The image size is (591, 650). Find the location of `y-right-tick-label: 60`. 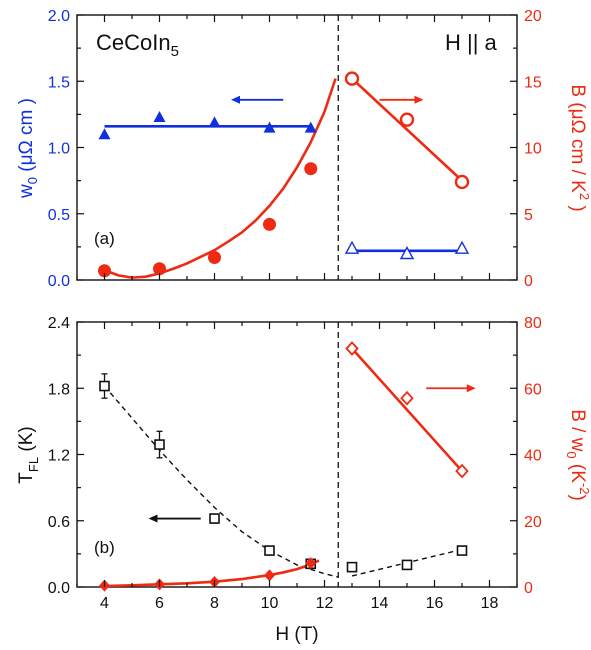

y-right-tick-label: 60 is located at coordinates (533, 389).